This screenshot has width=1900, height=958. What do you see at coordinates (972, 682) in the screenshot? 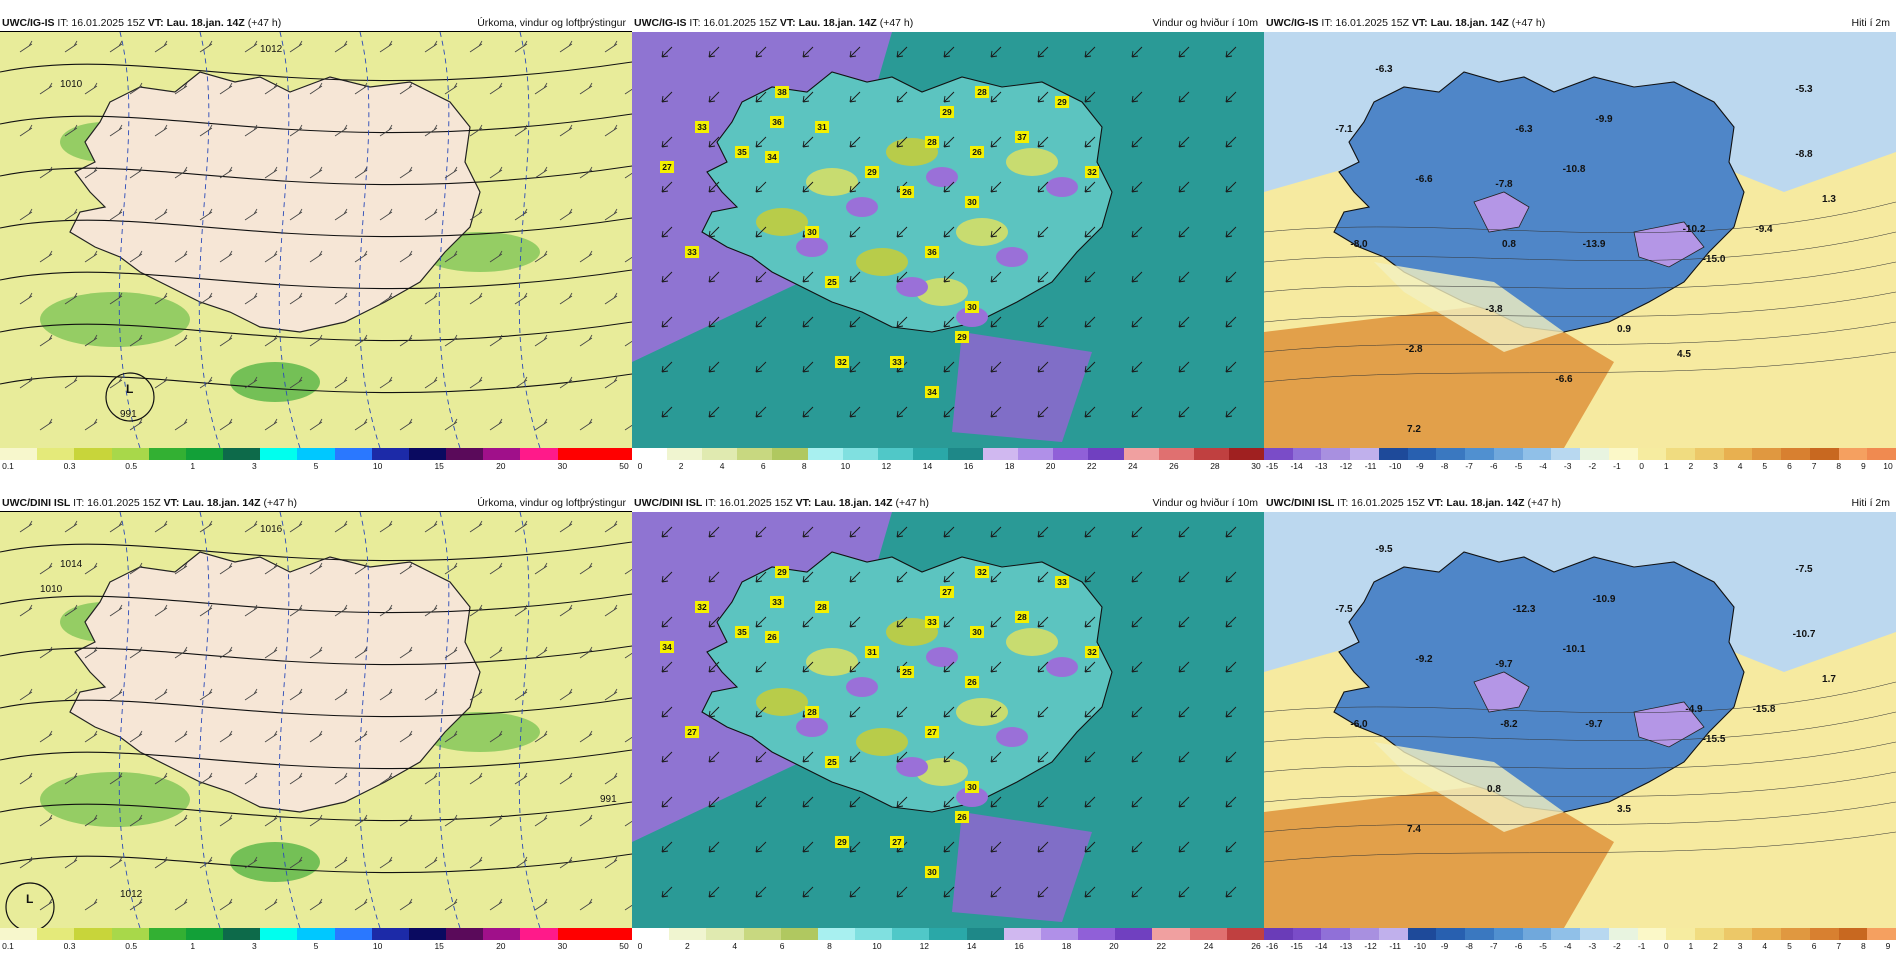
I see `svg-text: 26` at bounding box center [972, 682].